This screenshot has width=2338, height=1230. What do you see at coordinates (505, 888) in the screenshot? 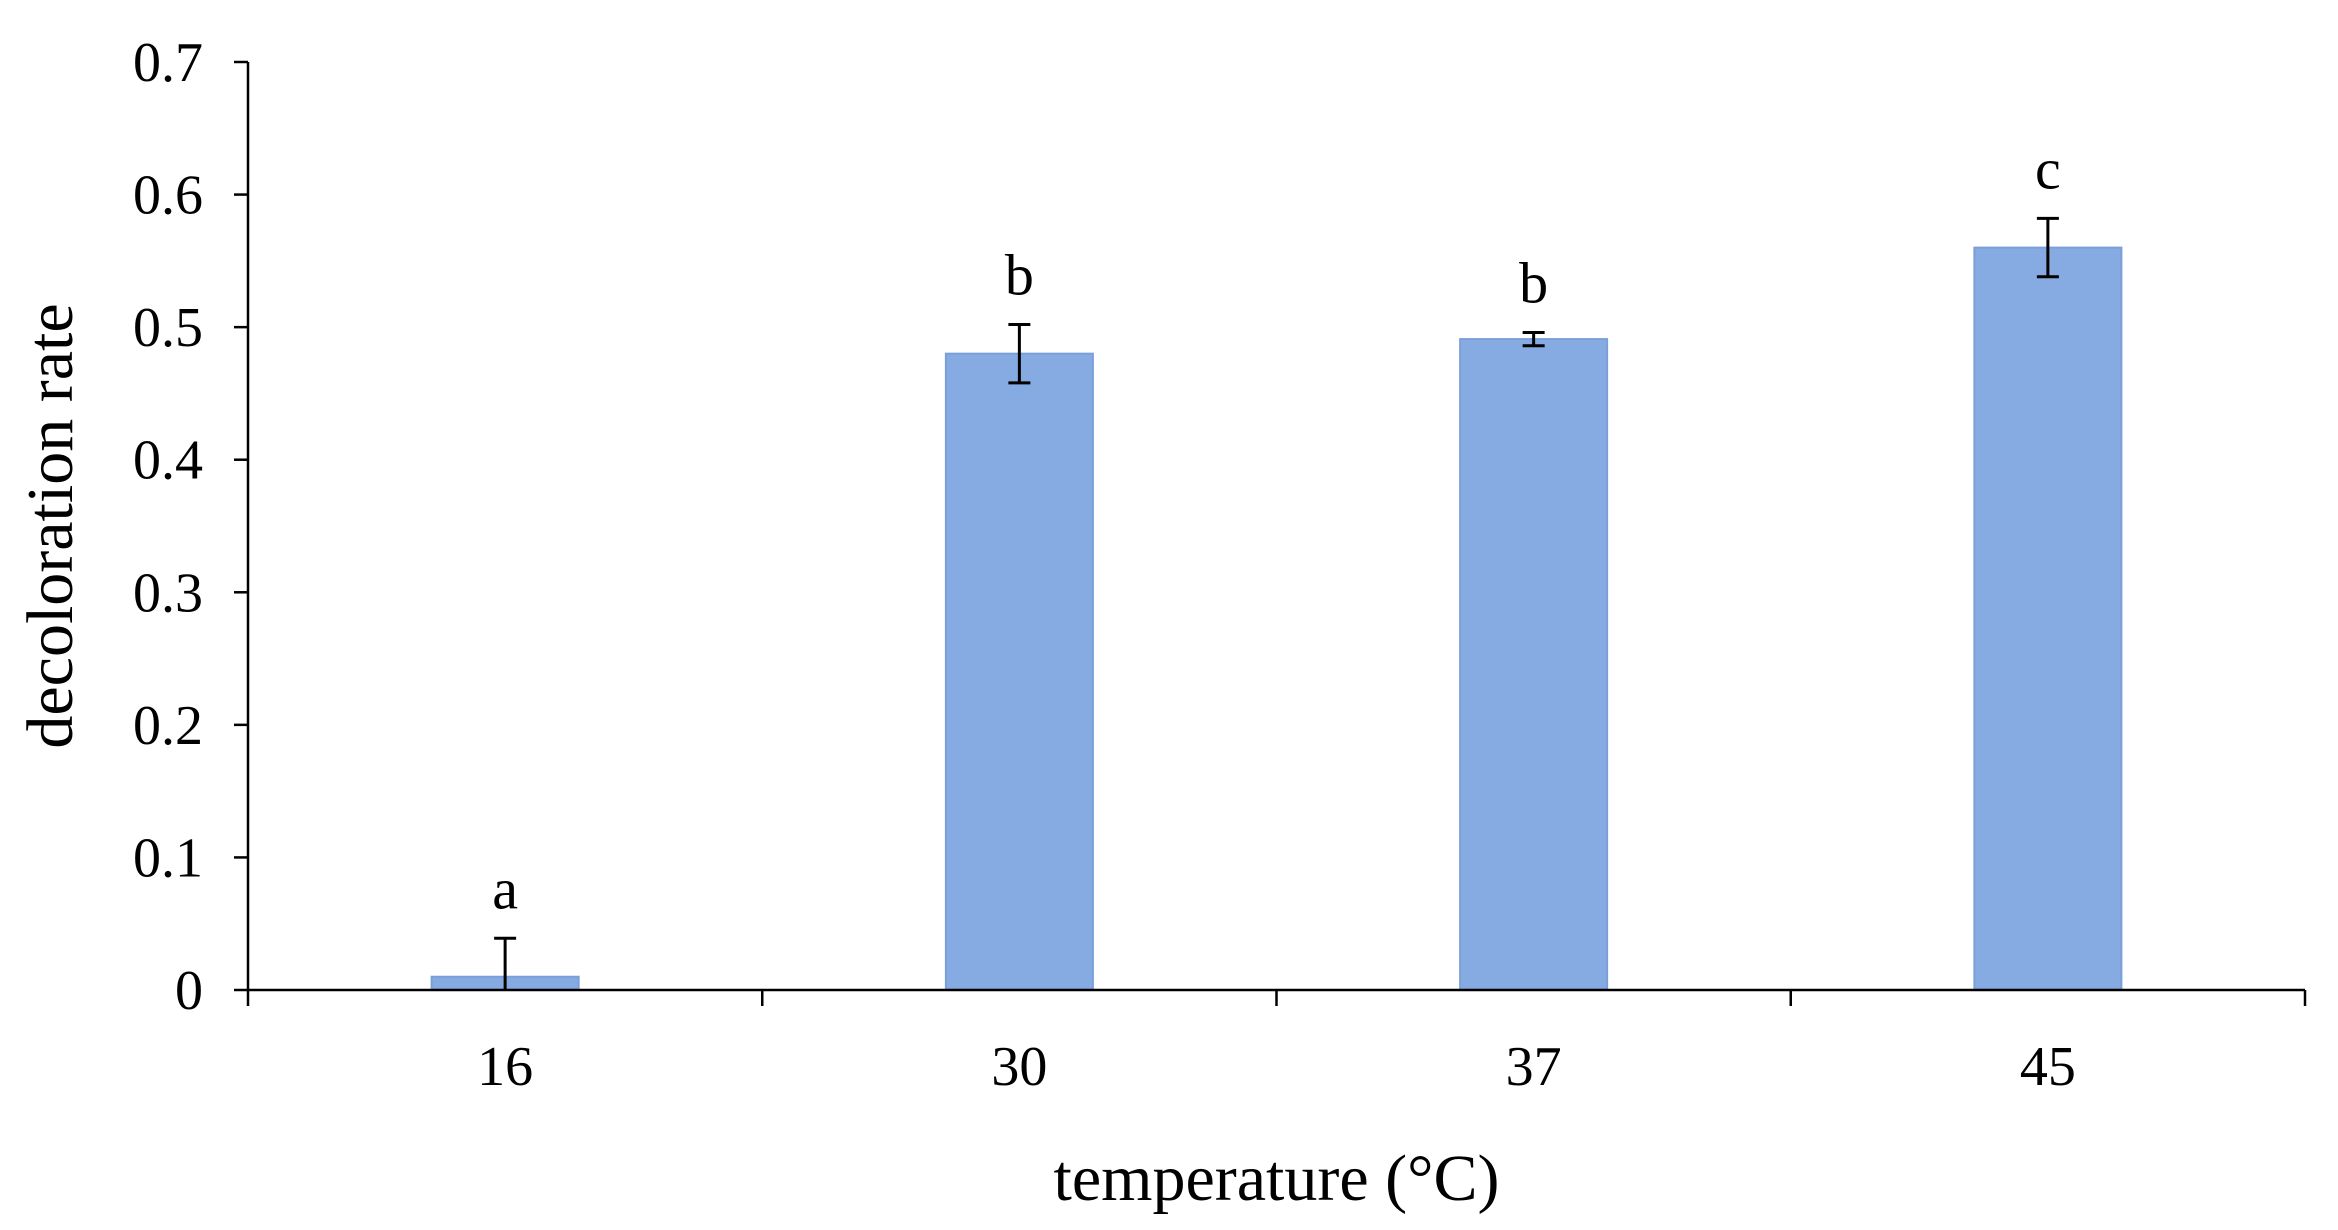
I see `significance-label: a` at bounding box center [505, 888].